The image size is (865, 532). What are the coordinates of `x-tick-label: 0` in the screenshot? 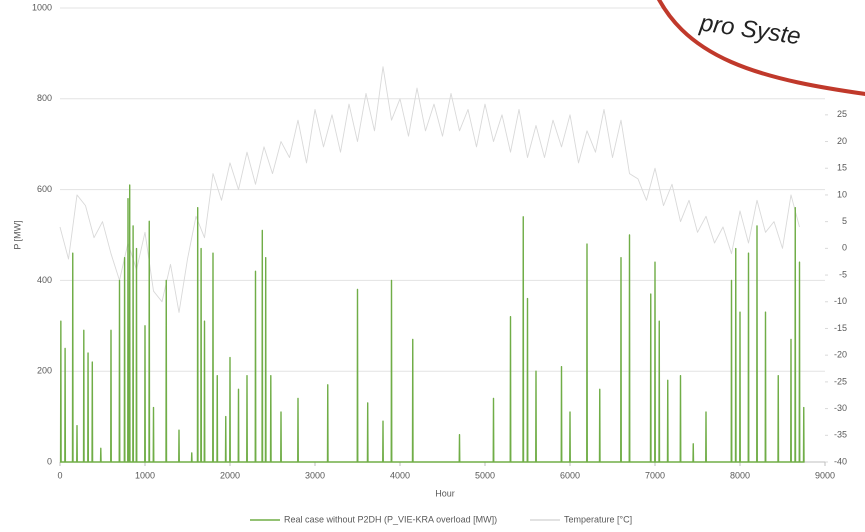 It's located at (59, 475).